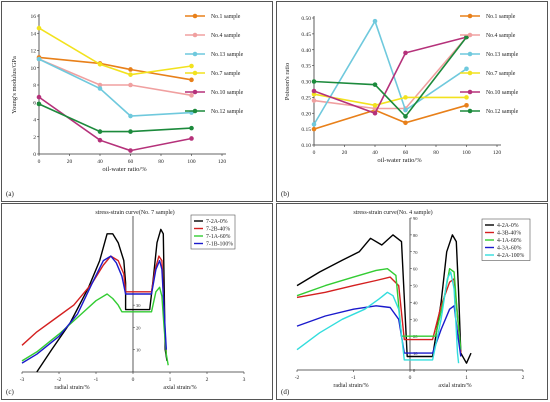 This screenshot has width=550, height=402. What do you see at coordinates (436, 153) in the screenshot?
I see `x-tick-label: 80` at bounding box center [436, 153].